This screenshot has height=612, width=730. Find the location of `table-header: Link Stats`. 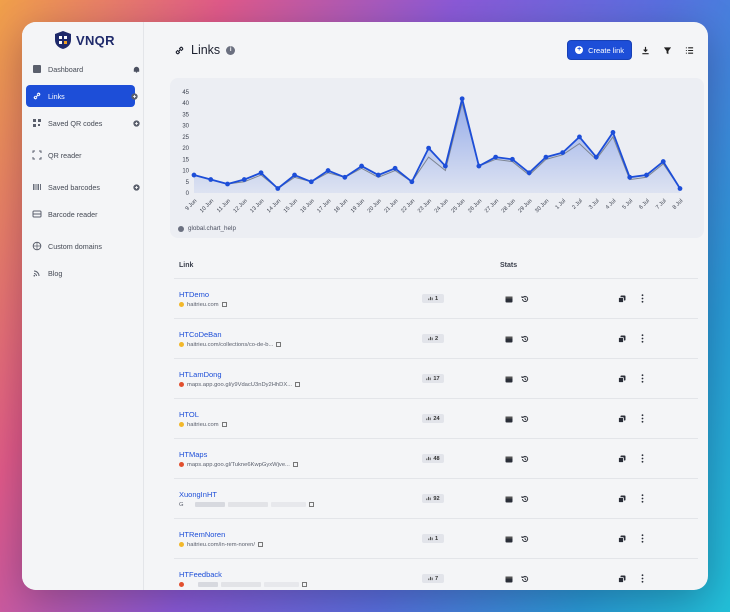

table-header: Link Stats is located at coordinates (436, 266).